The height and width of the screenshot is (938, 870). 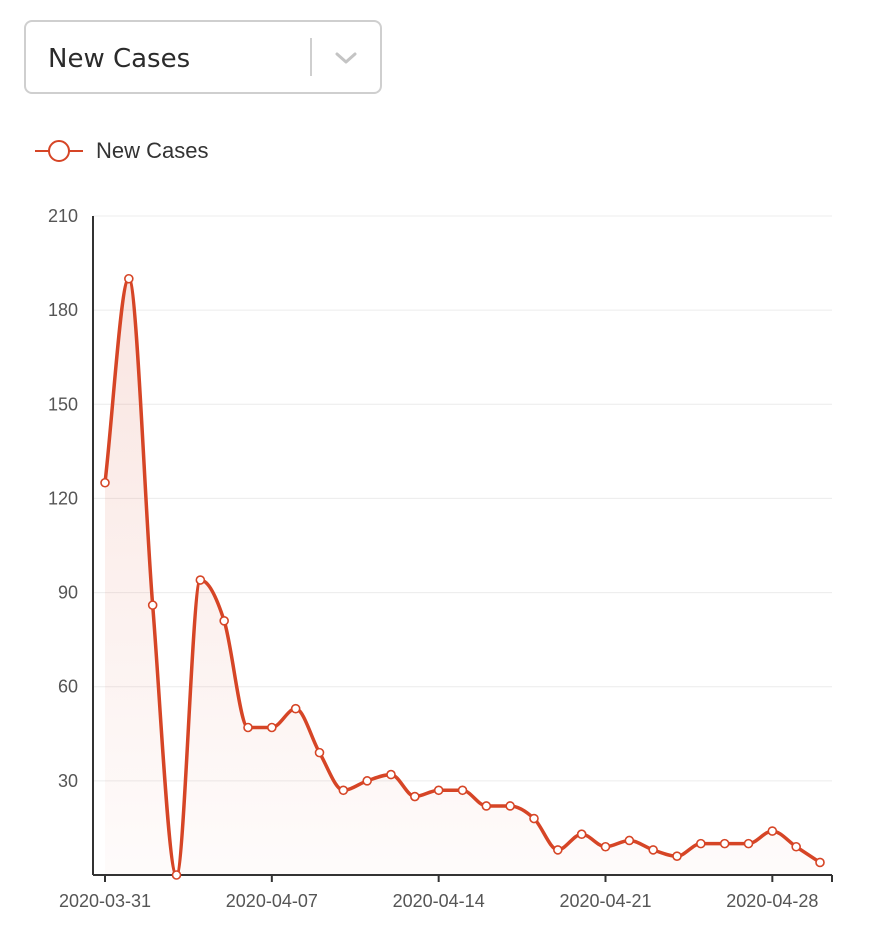 I want to click on x-tick-label: 2020-03-31, so click(x=105, y=901).